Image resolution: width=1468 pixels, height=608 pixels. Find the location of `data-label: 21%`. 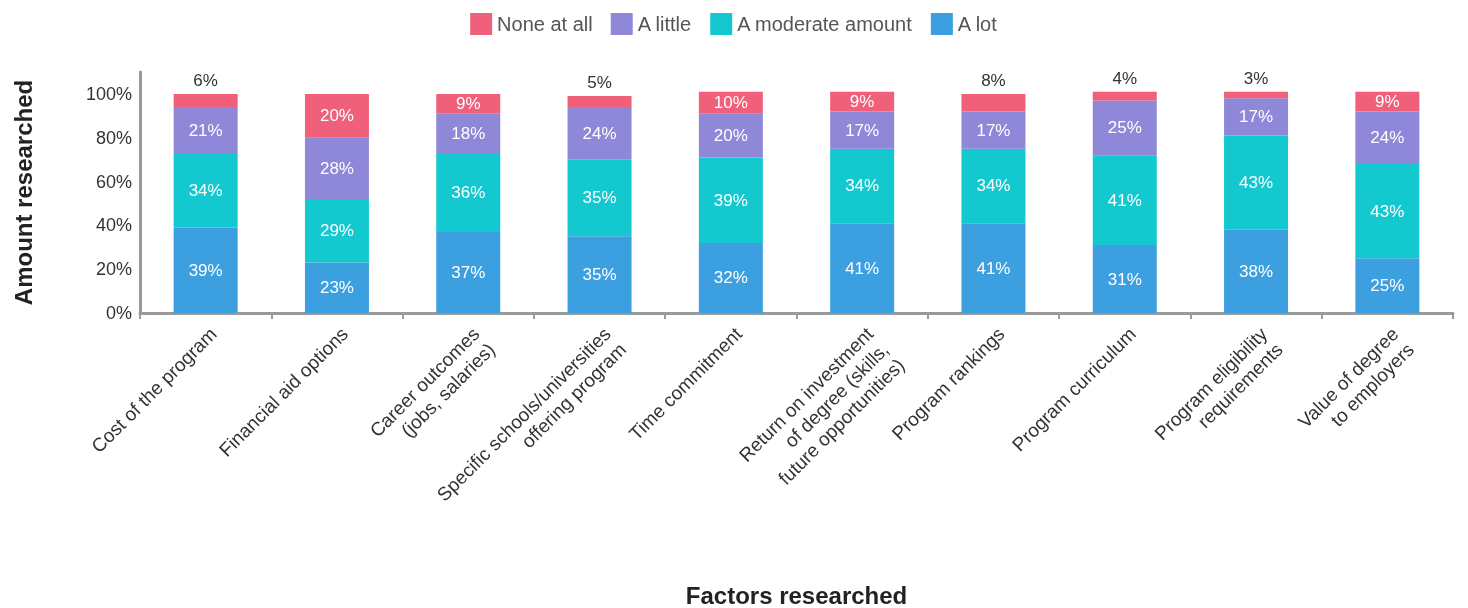

data-label: 21% is located at coordinates (205, 130).